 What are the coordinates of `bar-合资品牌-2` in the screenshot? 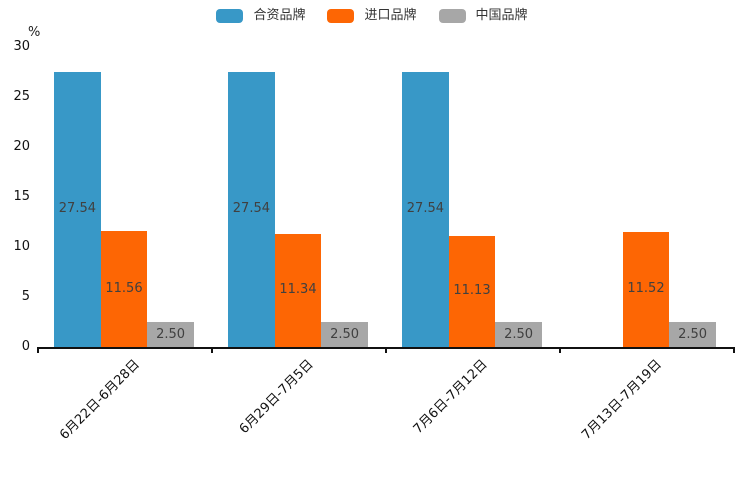 It's located at (425, 209).